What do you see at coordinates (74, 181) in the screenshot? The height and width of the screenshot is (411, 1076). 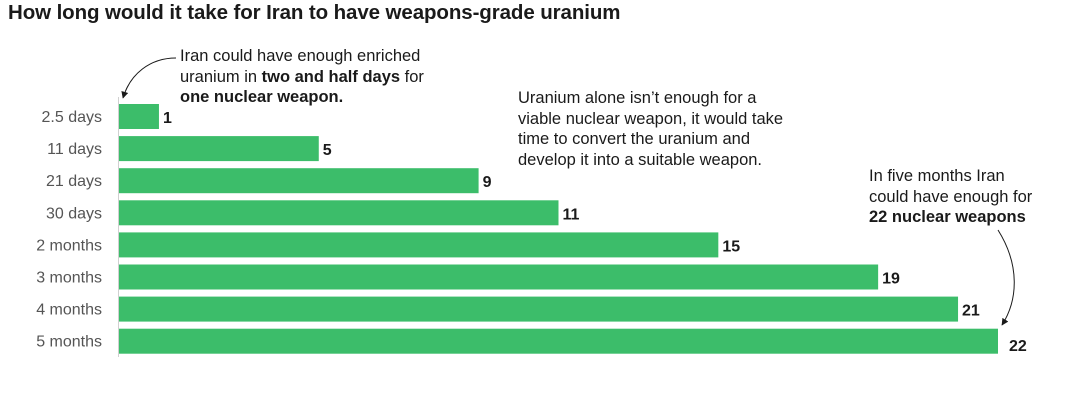 I see `y-tick-label: 21 days` at bounding box center [74, 181].